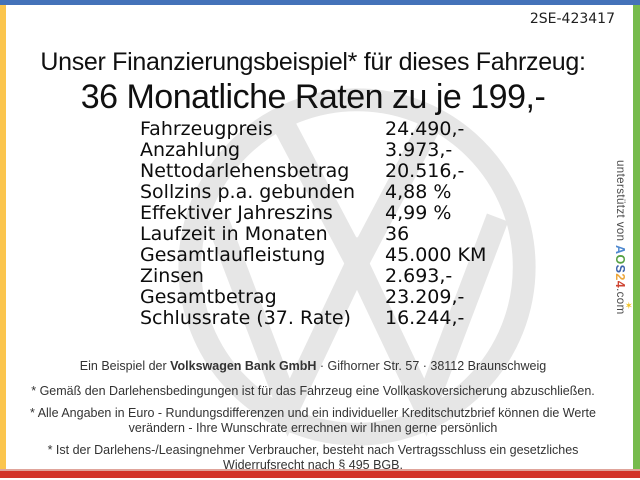  I want to click on table-row: Schlussrate (37. Rate) 16.244,-, so click(313, 318).